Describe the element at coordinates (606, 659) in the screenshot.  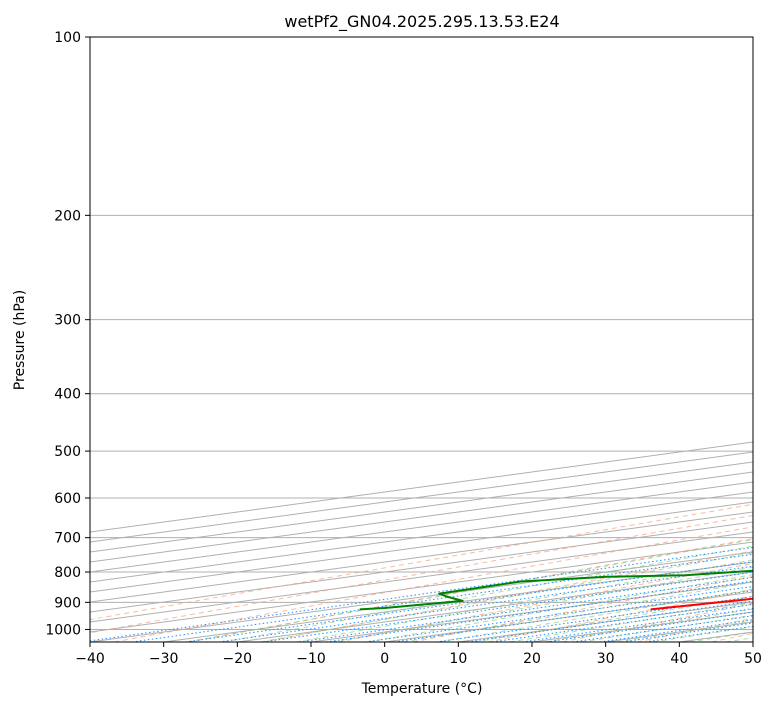
I see `x-tick-label: 30` at that location.